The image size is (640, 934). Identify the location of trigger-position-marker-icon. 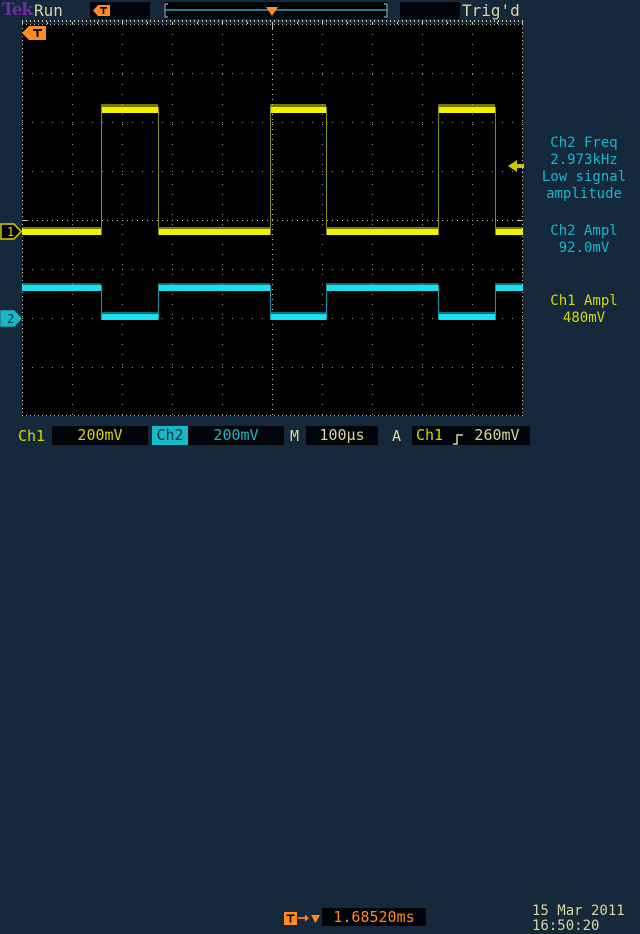
(272, 8).